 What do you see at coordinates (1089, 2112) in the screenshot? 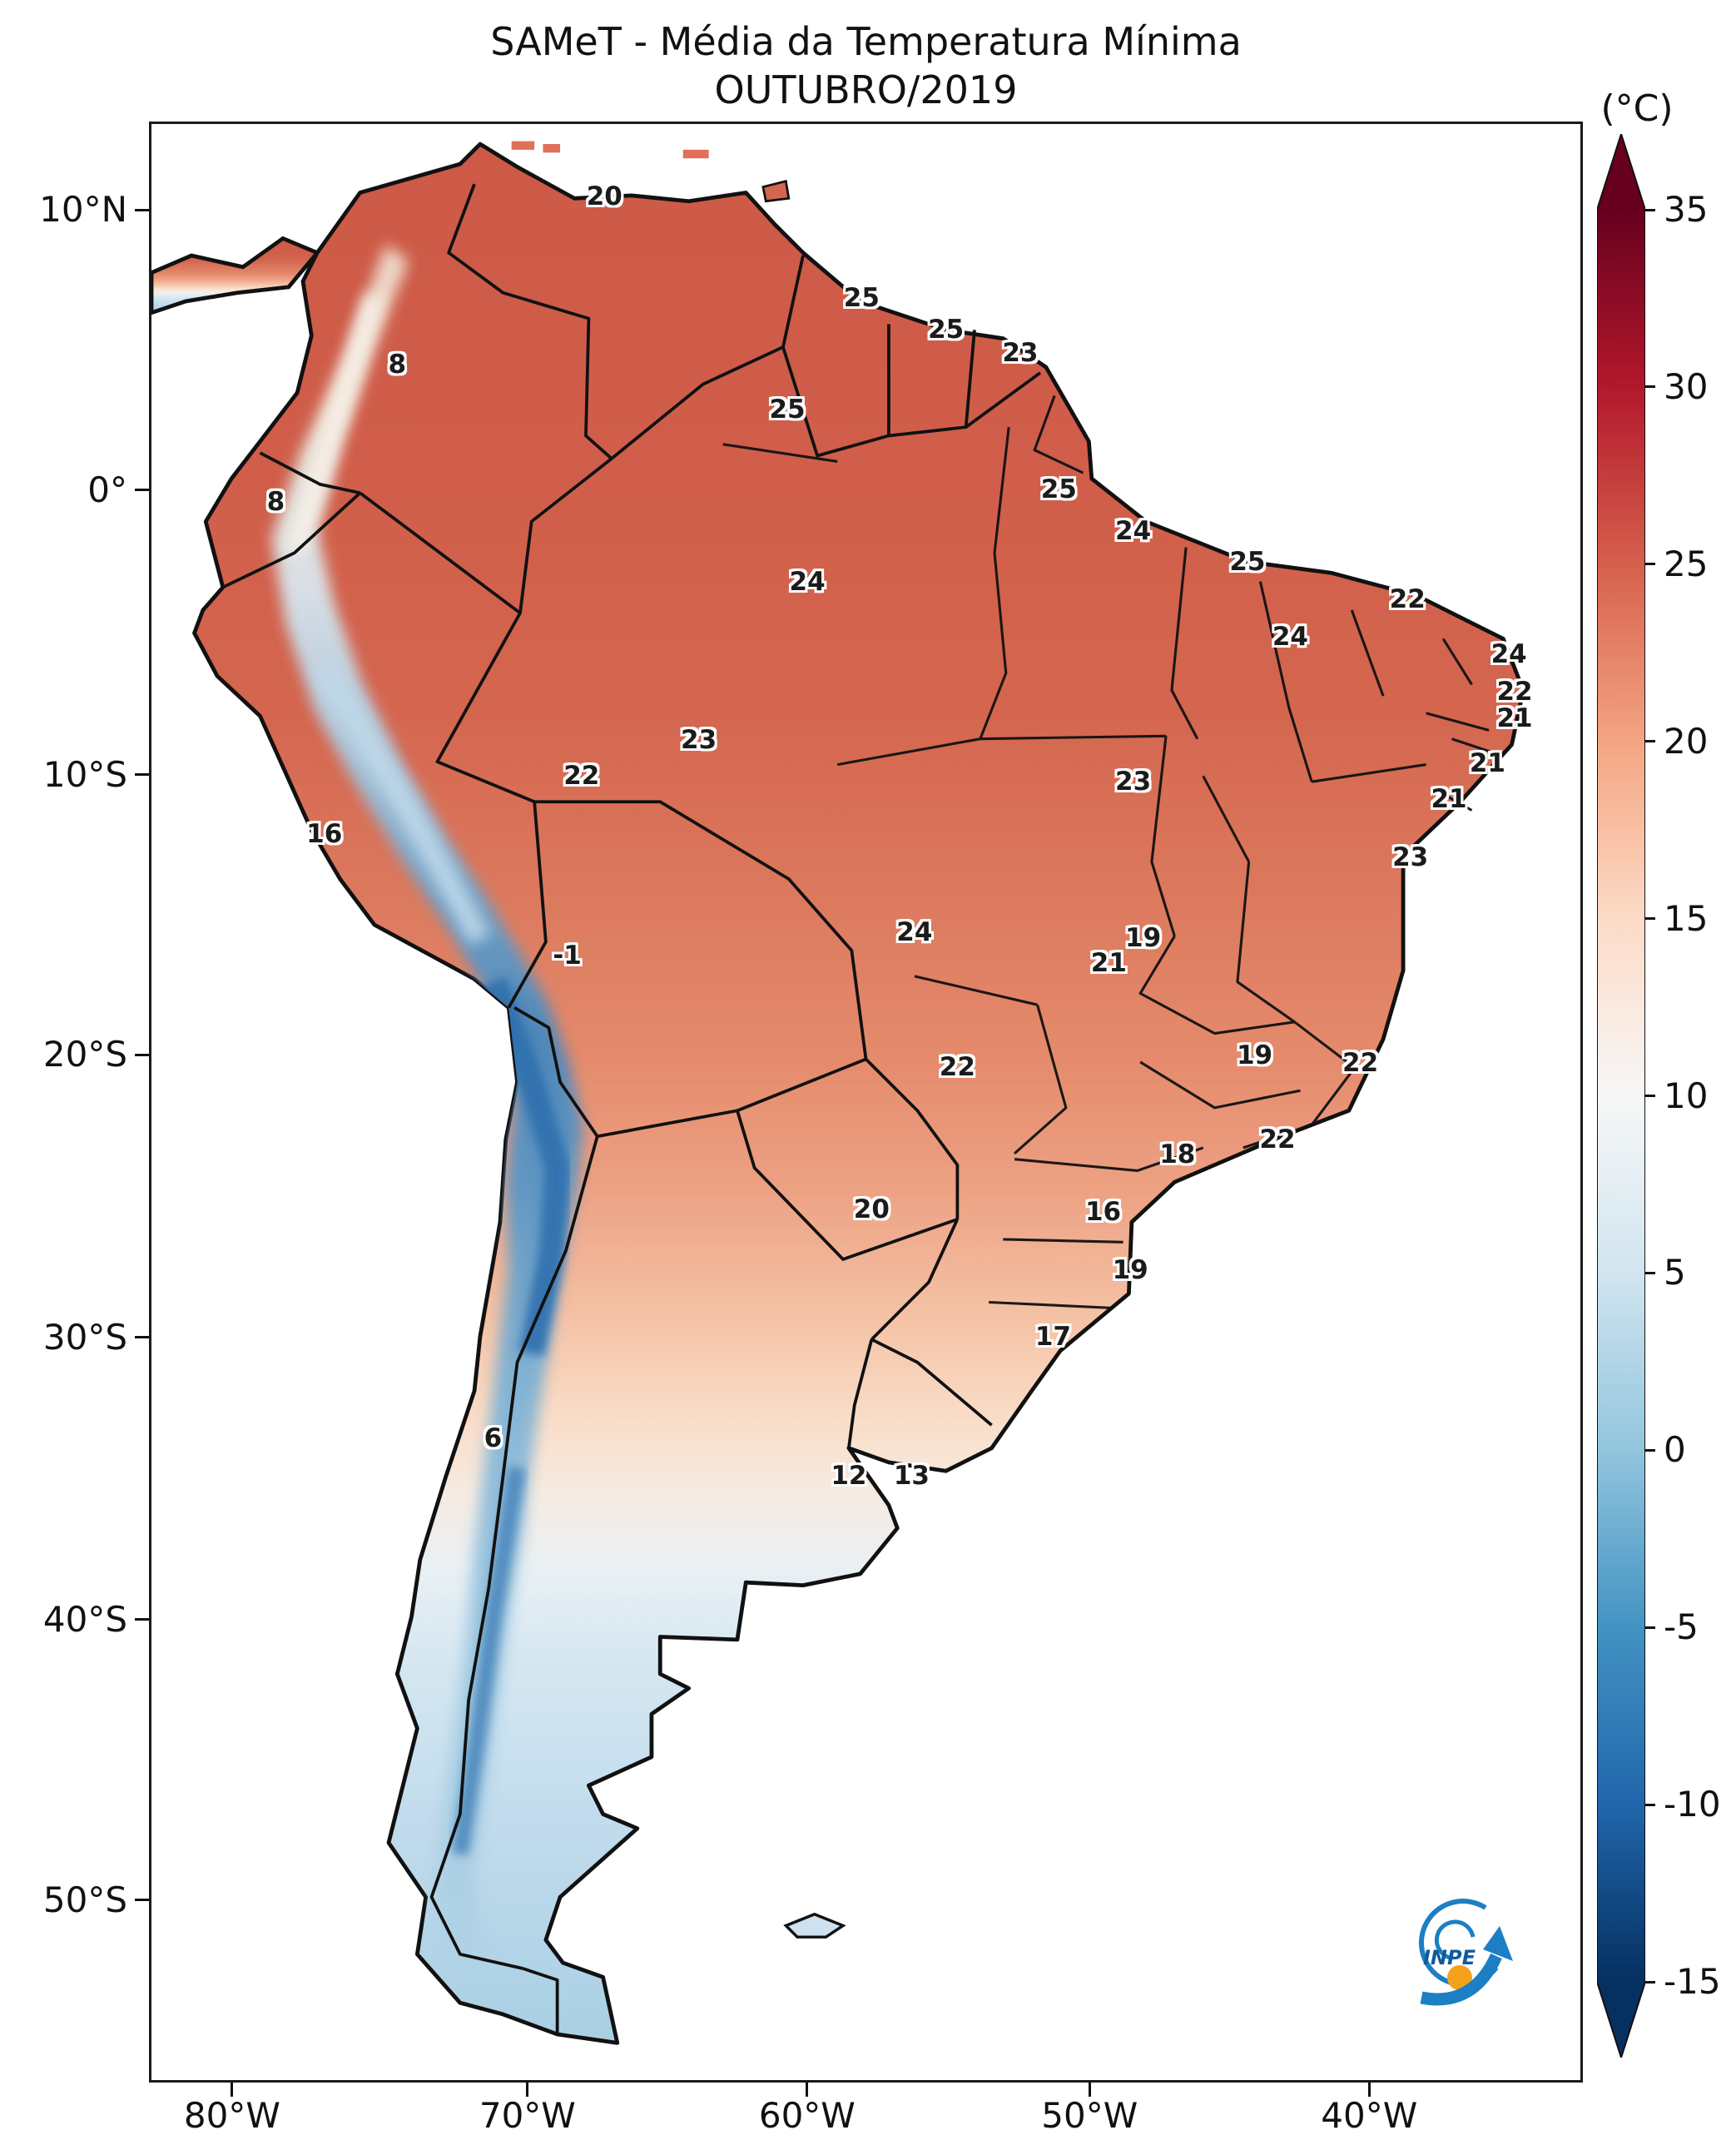
I see `lon-axis-label: 50°W` at bounding box center [1089, 2112].